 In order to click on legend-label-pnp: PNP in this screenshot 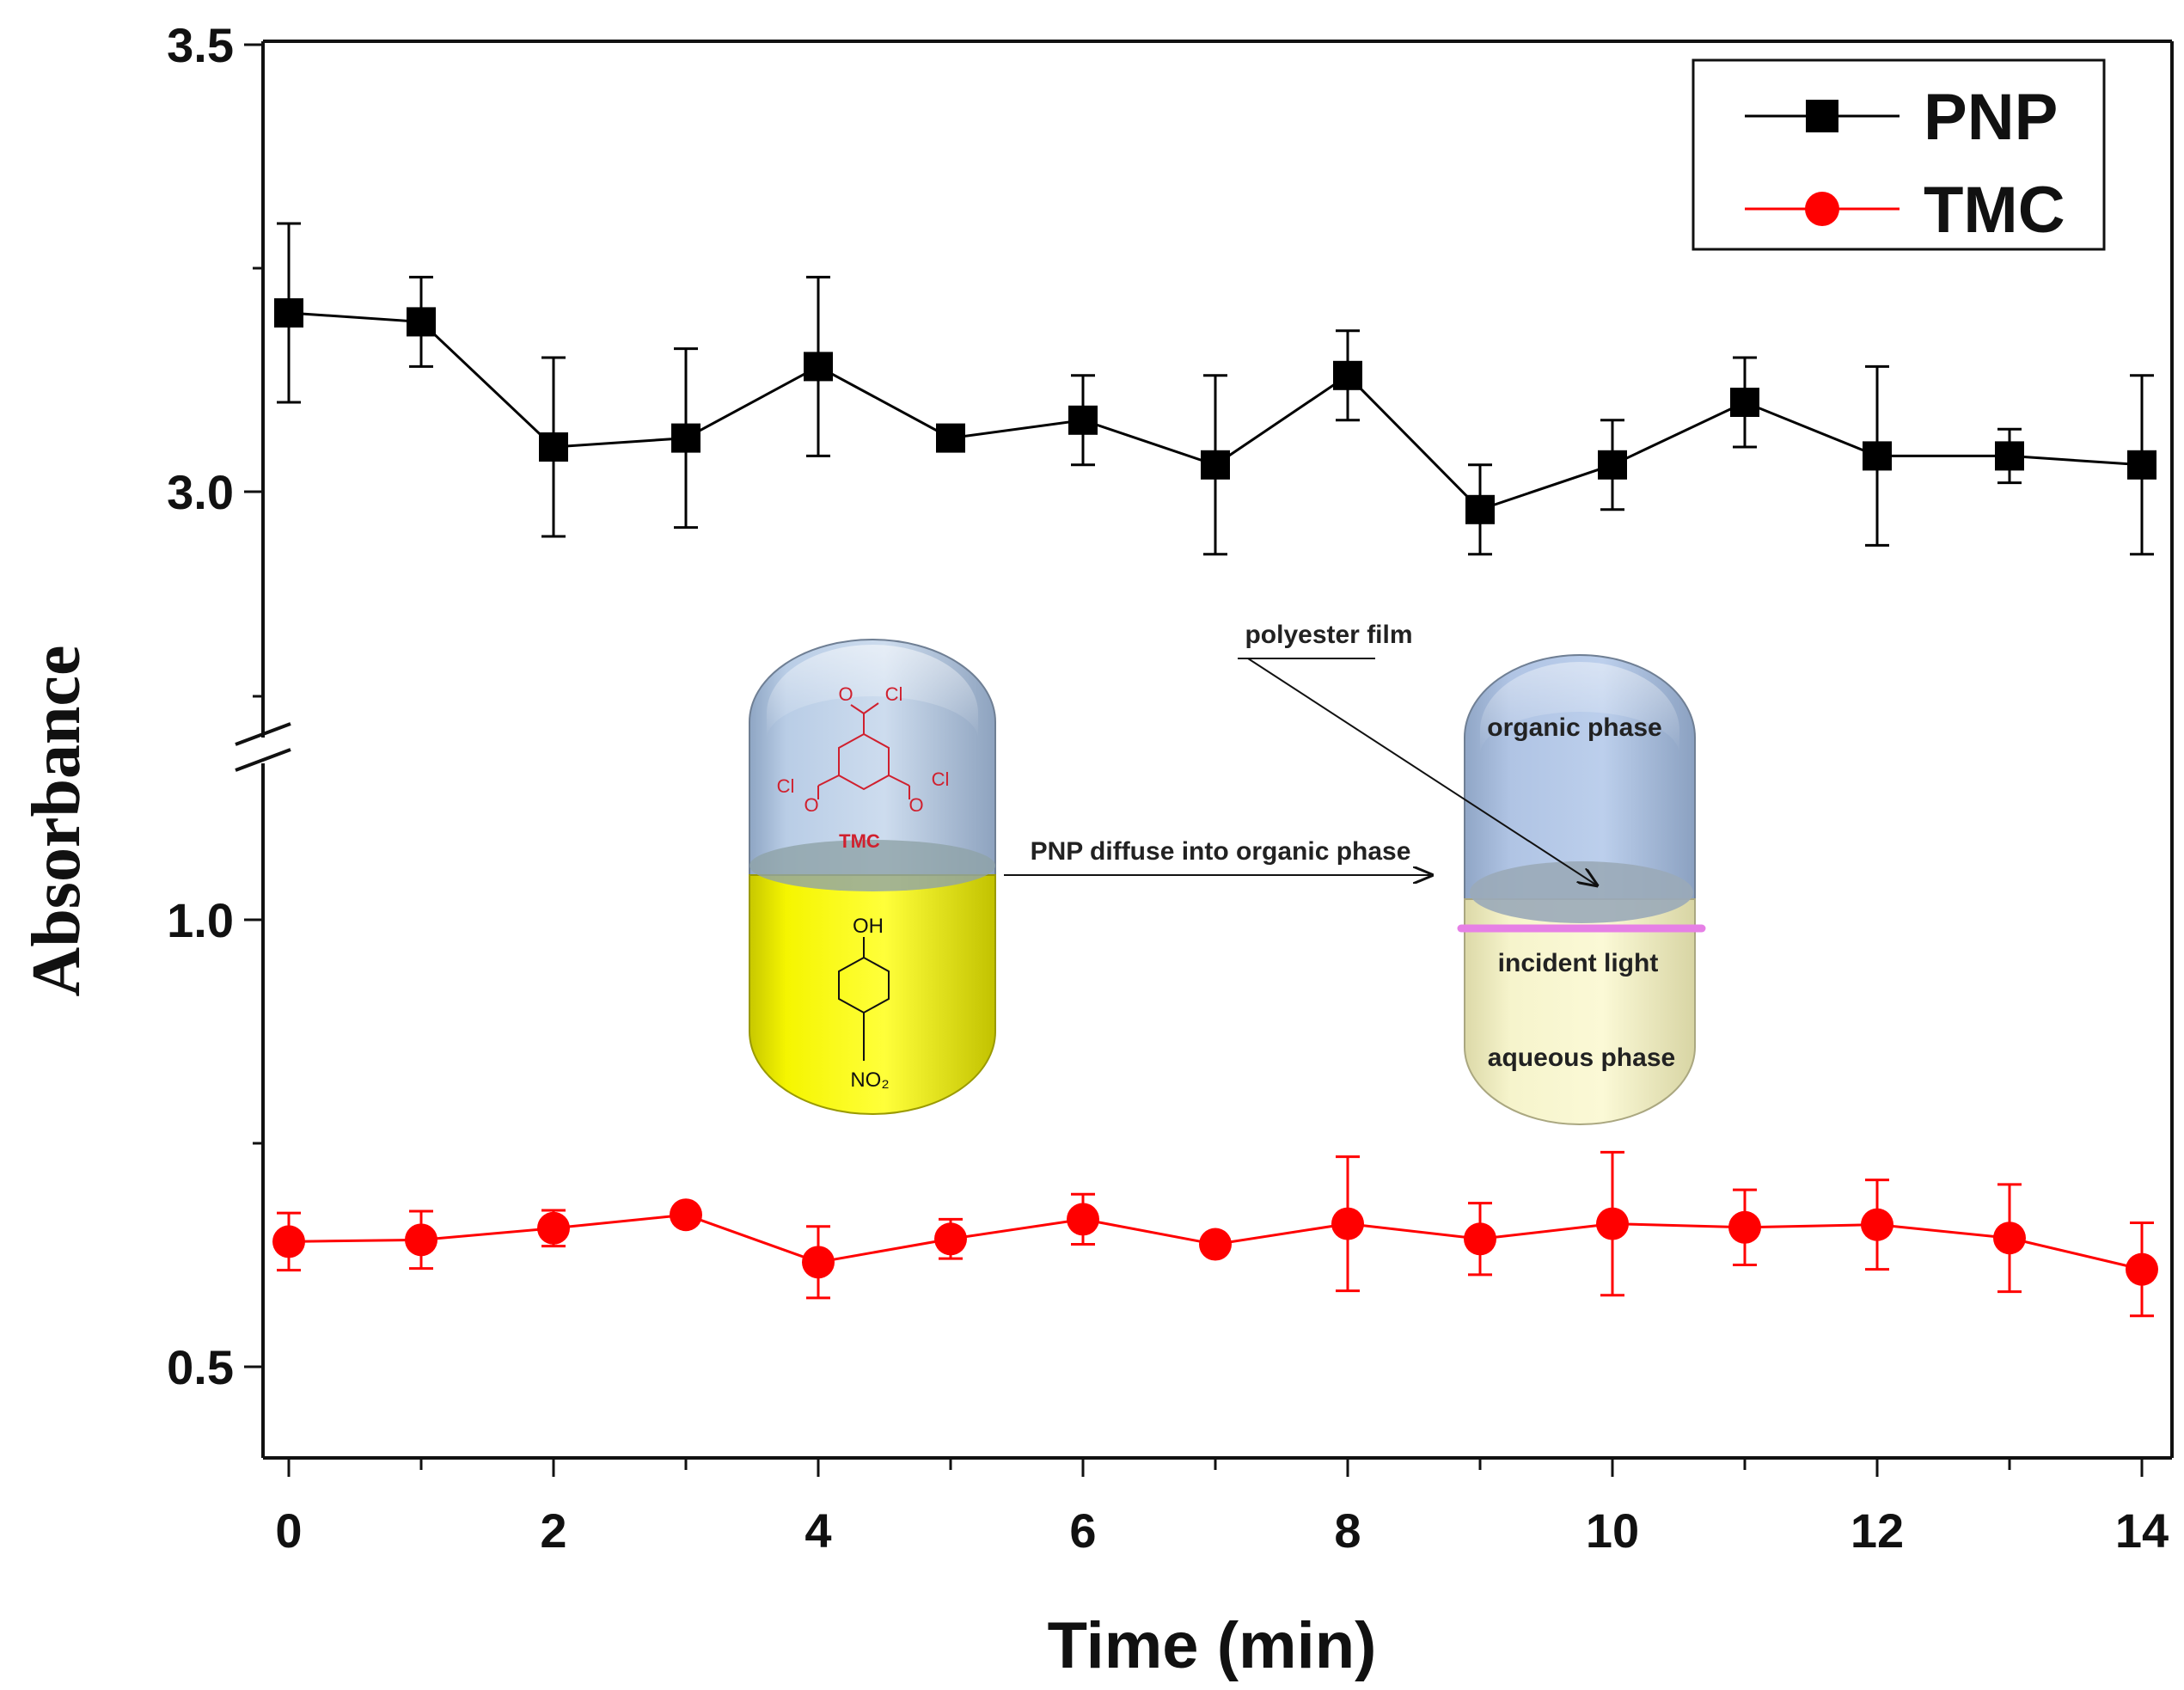, I will do `click(1991, 117)`.